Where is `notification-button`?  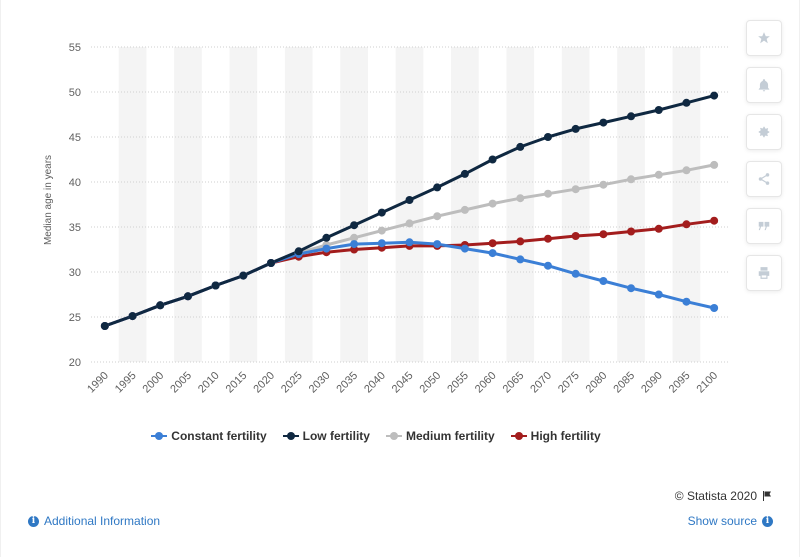 notification-button is located at coordinates (764, 85).